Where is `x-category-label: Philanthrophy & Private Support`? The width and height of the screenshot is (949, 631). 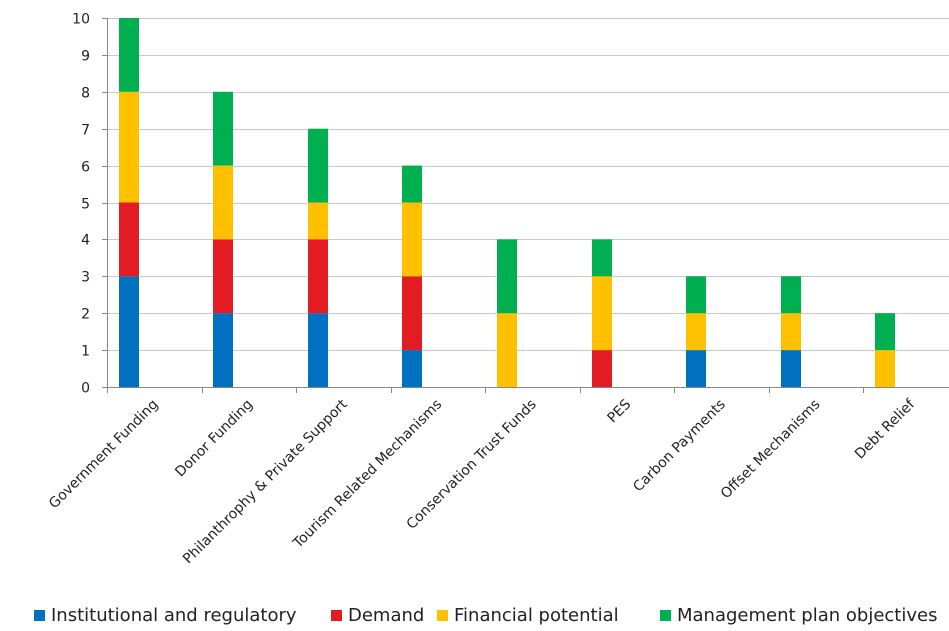 x-category-label: Philanthrophy & Private Support is located at coordinates (265, 481).